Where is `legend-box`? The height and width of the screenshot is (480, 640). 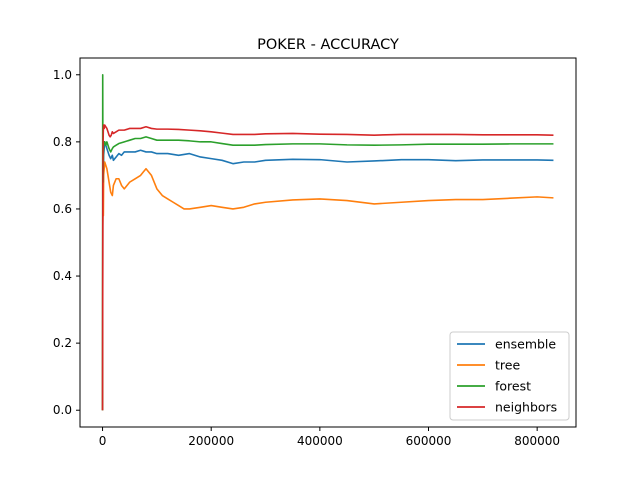 legend-box is located at coordinates (509, 376).